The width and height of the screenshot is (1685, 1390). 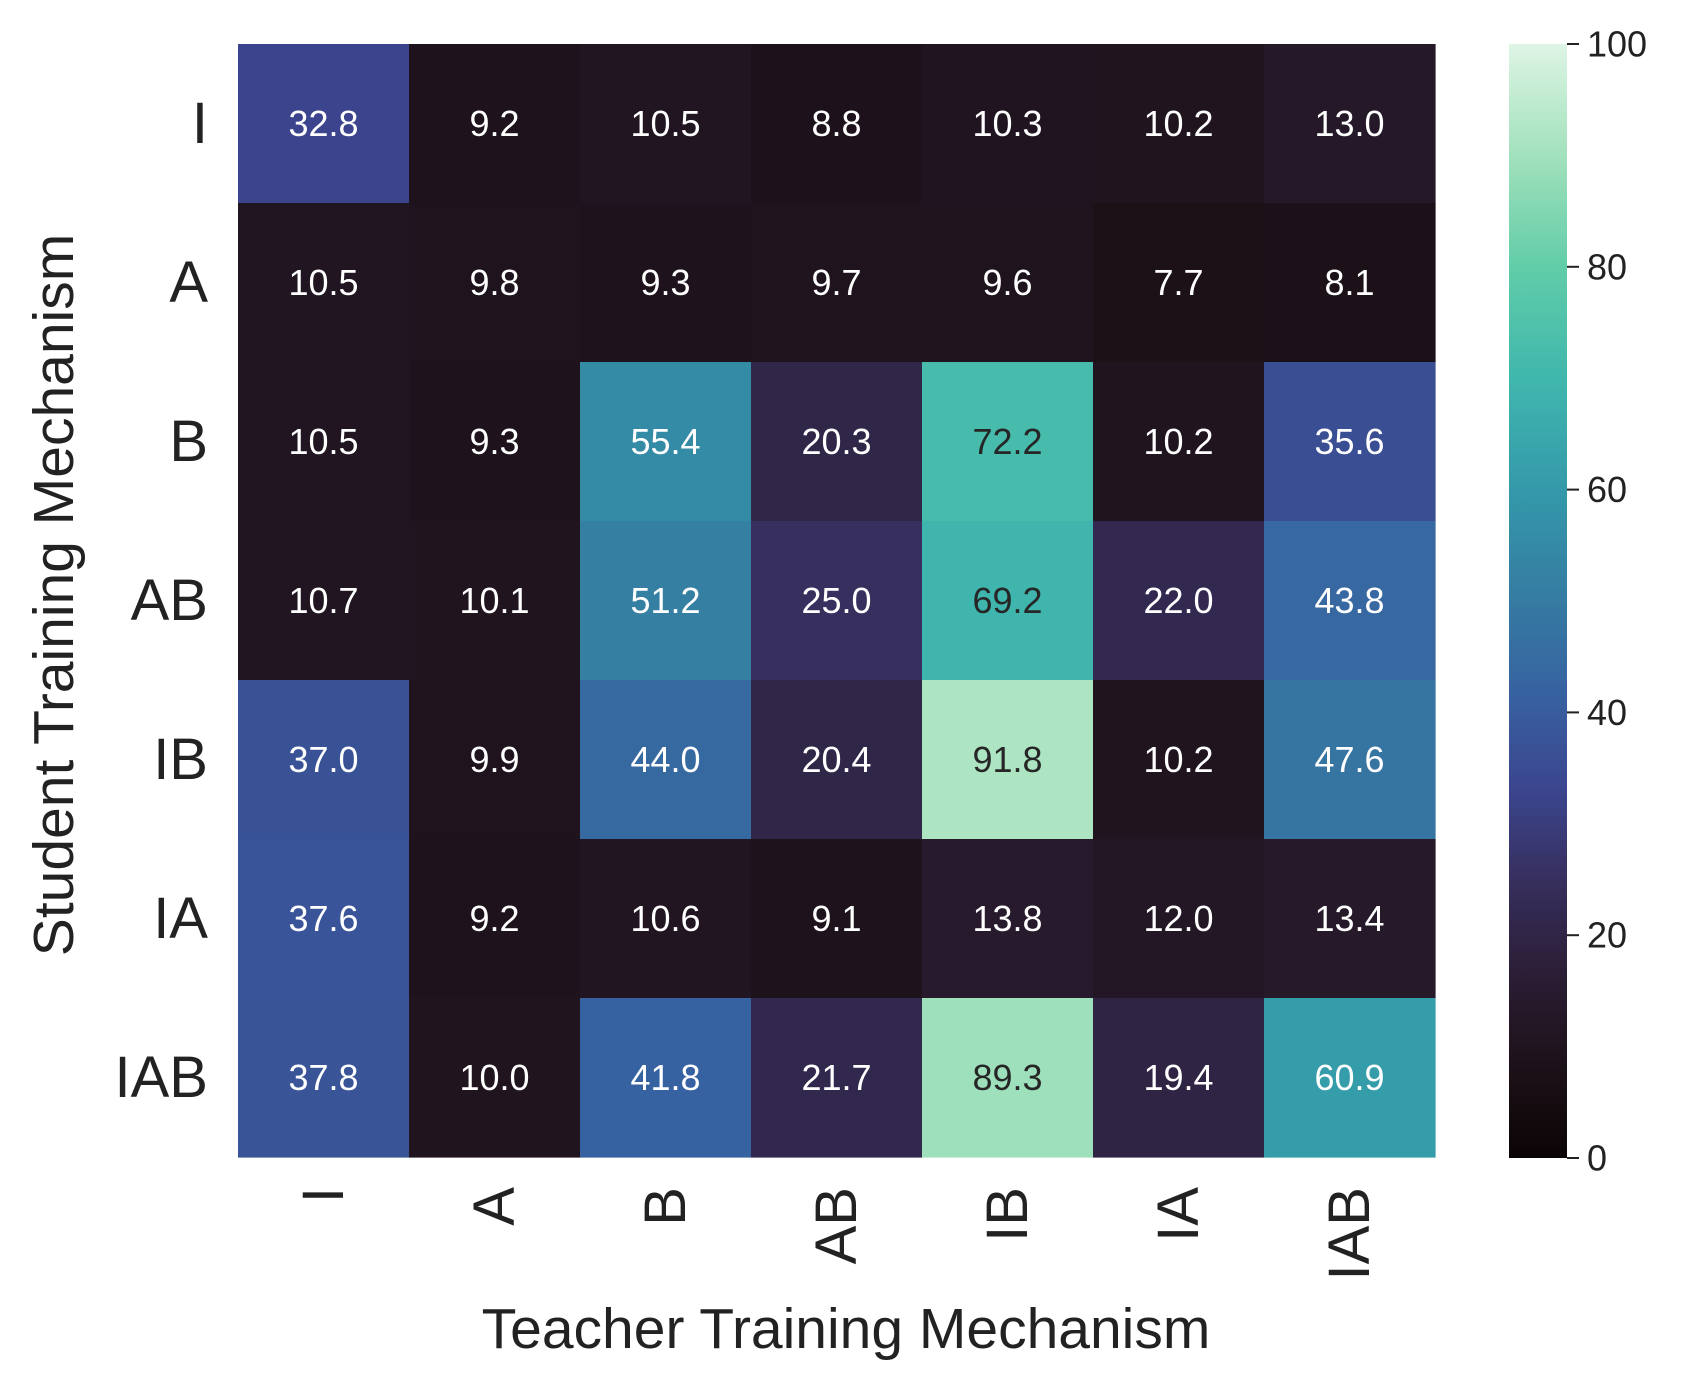 I want to click on cell-value-label: 51.2, so click(x=665, y=600).